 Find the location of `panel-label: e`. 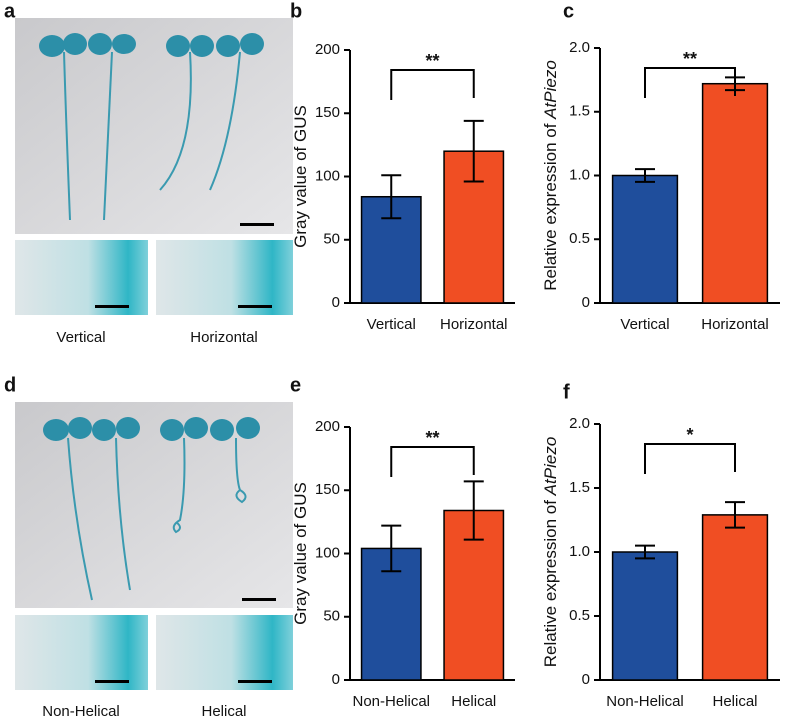

panel-label: e is located at coordinates (295, 385).